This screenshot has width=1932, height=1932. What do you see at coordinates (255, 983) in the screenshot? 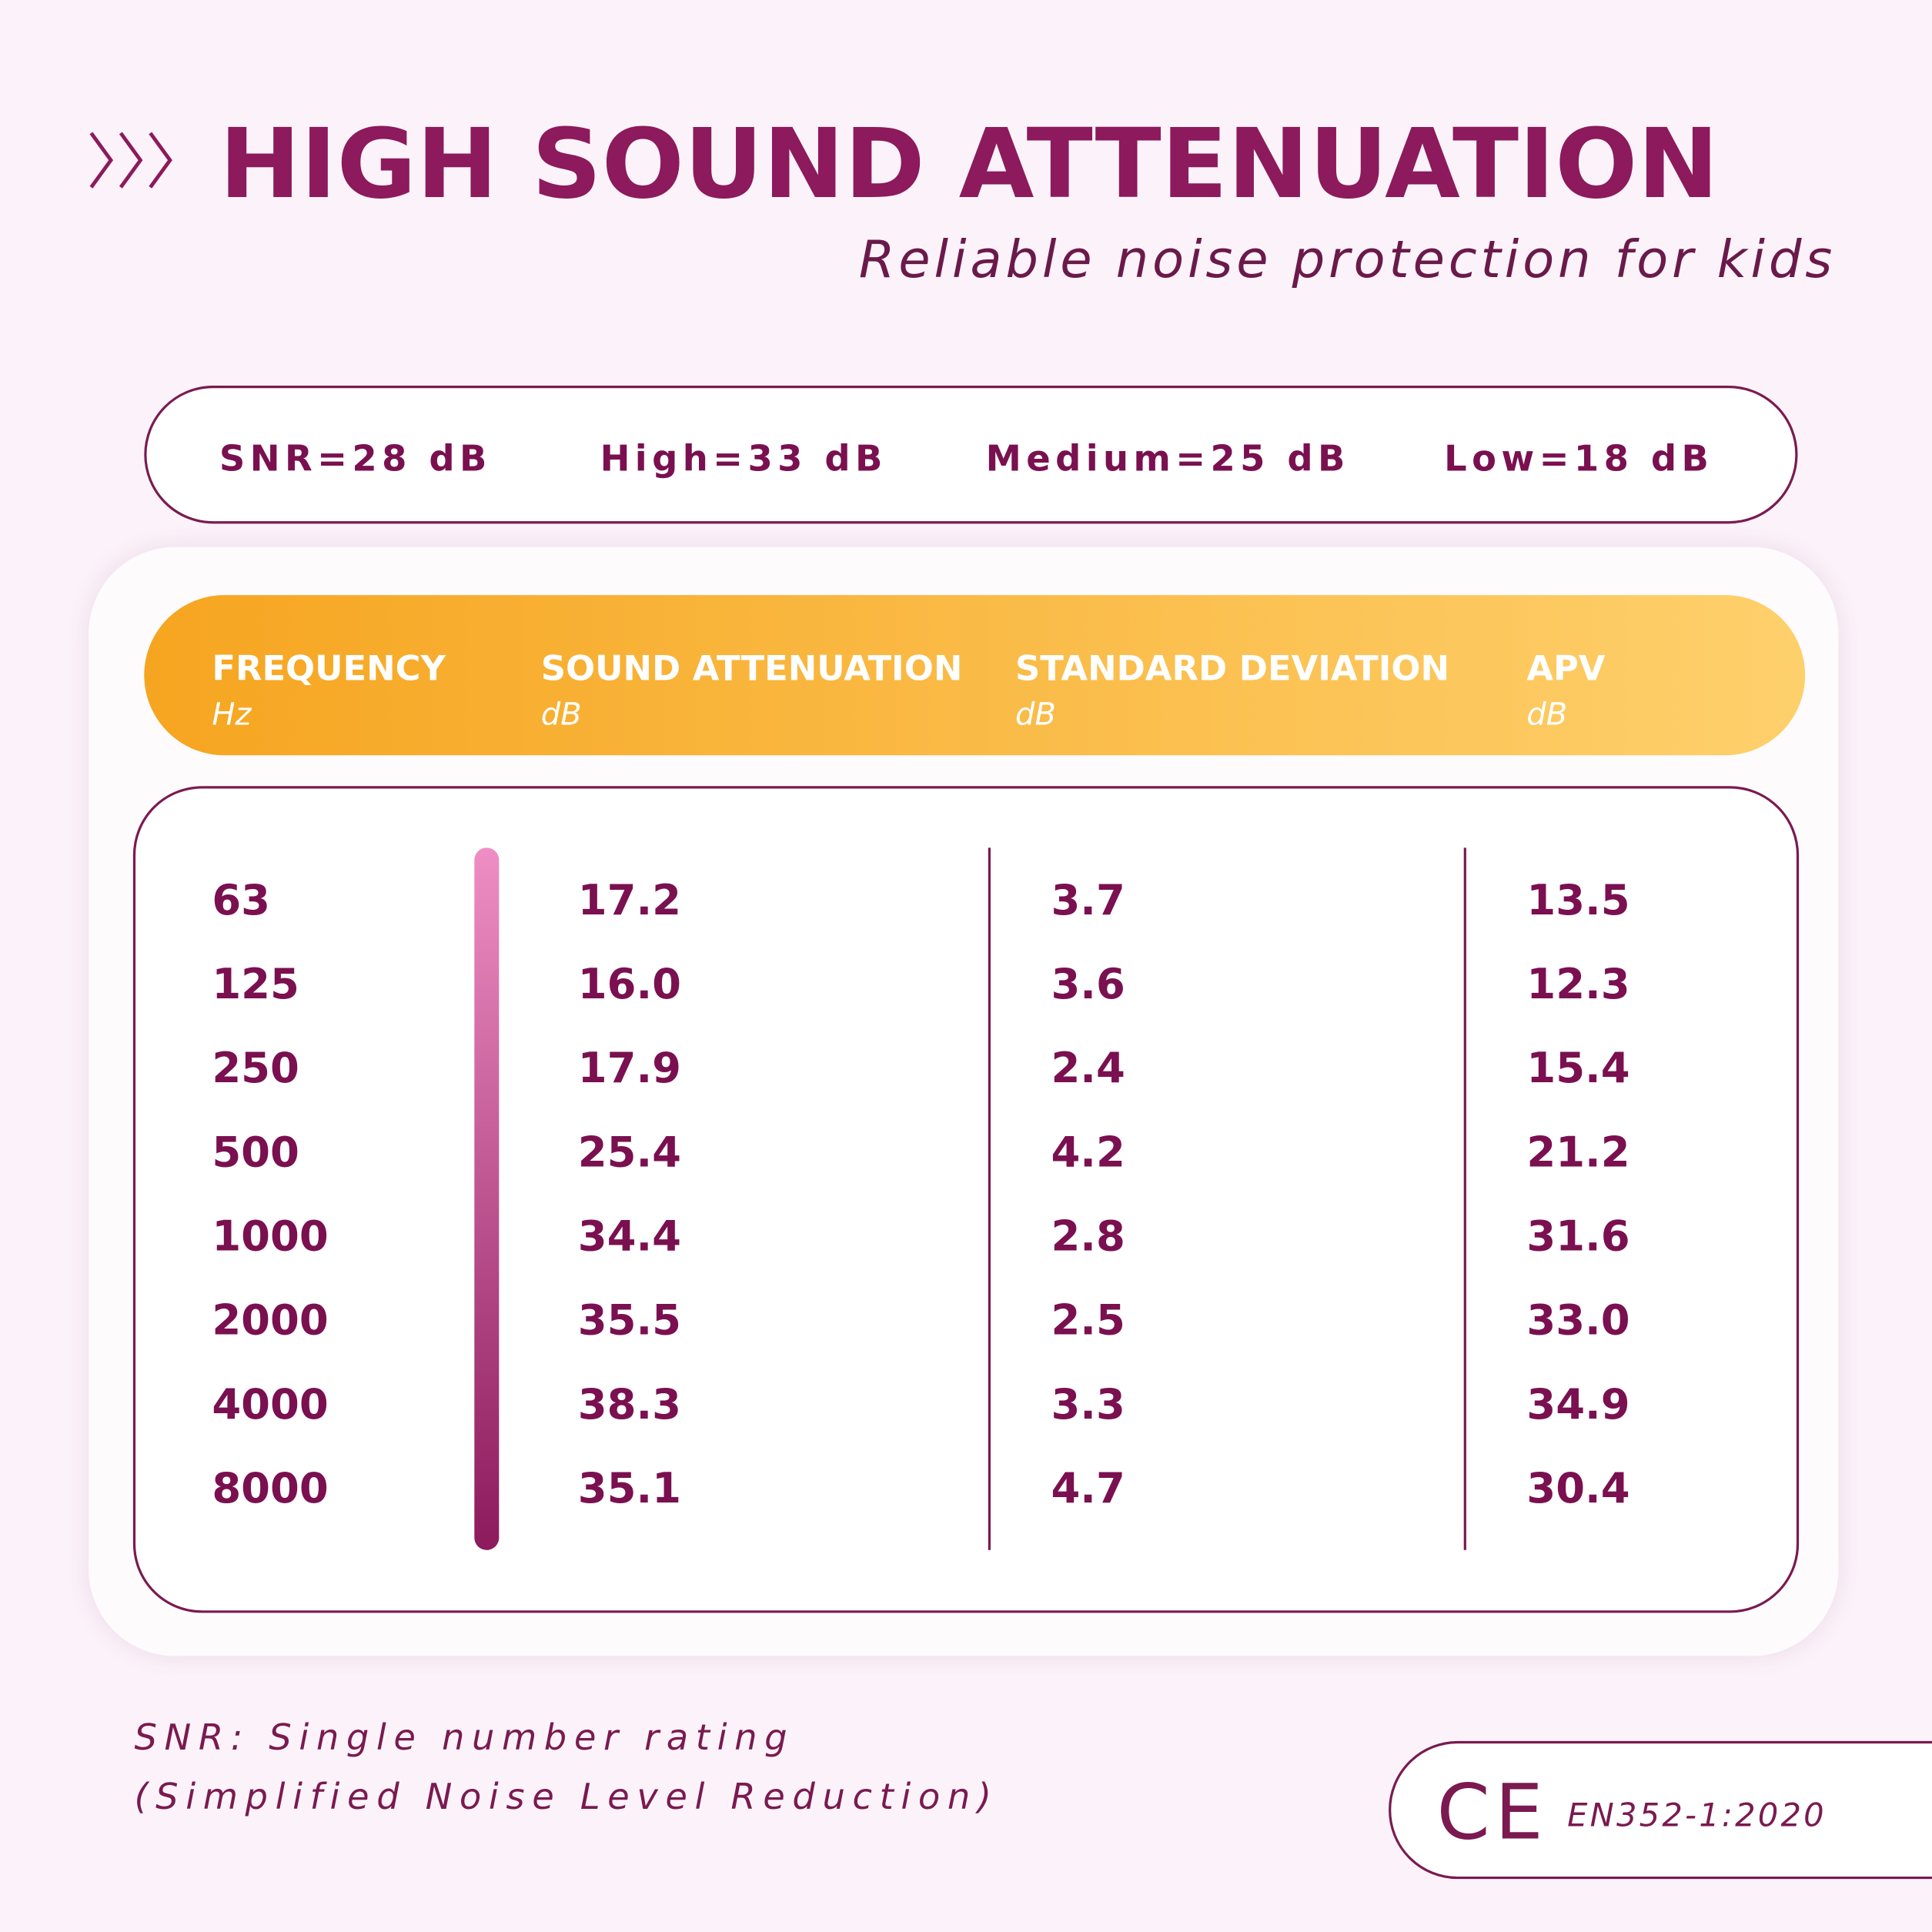
I see `table-cell: 125` at bounding box center [255, 983].